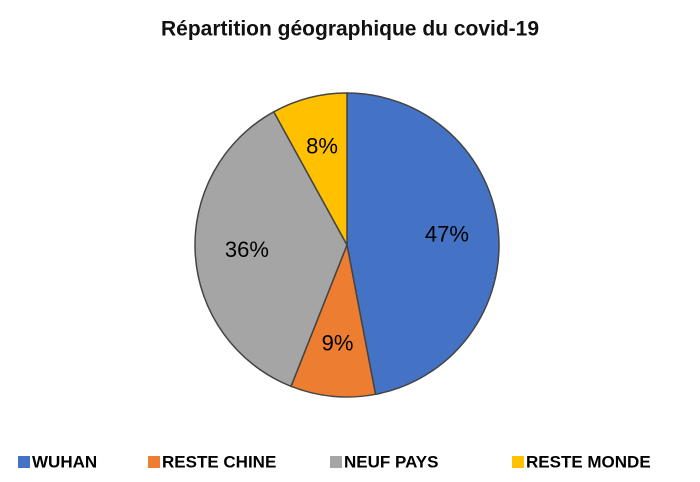 The height and width of the screenshot is (482, 700). Describe the element at coordinates (64, 461) in the screenshot. I see `legend-label: WUHAN` at that location.